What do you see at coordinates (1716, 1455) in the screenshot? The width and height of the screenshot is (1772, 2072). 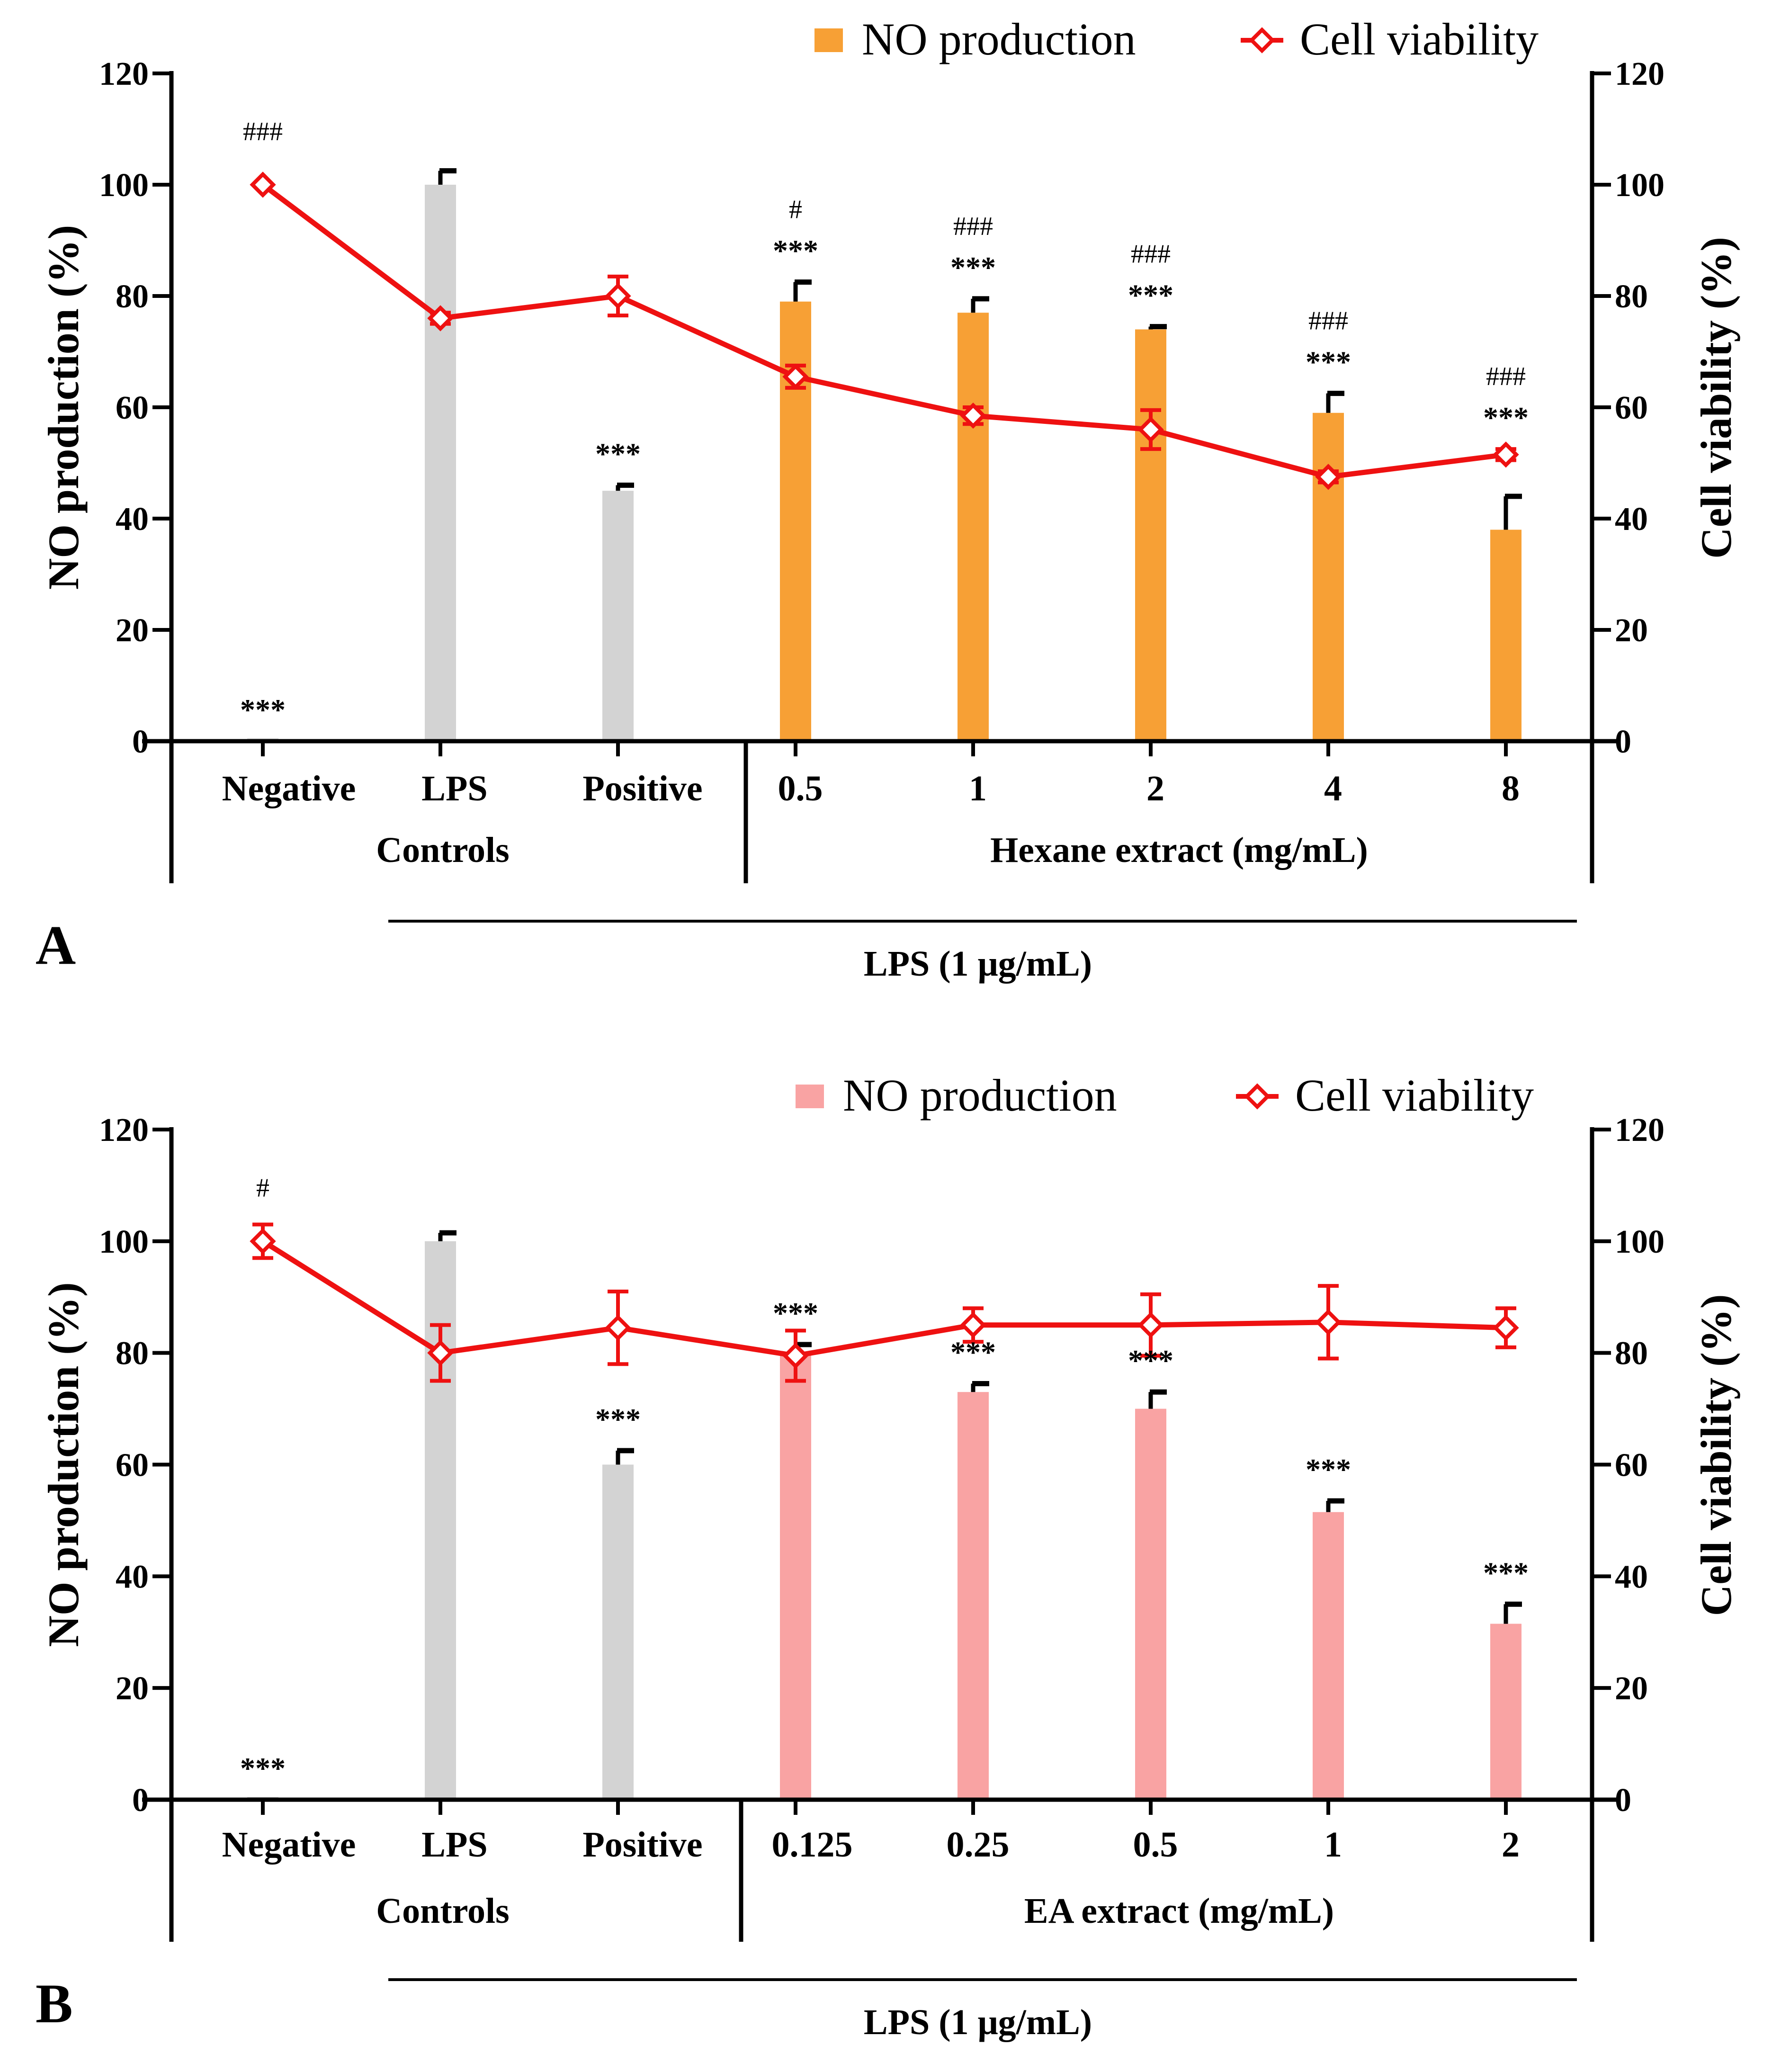 I see `right-axis-title: Cell viability (%)` at bounding box center [1716, 1455].